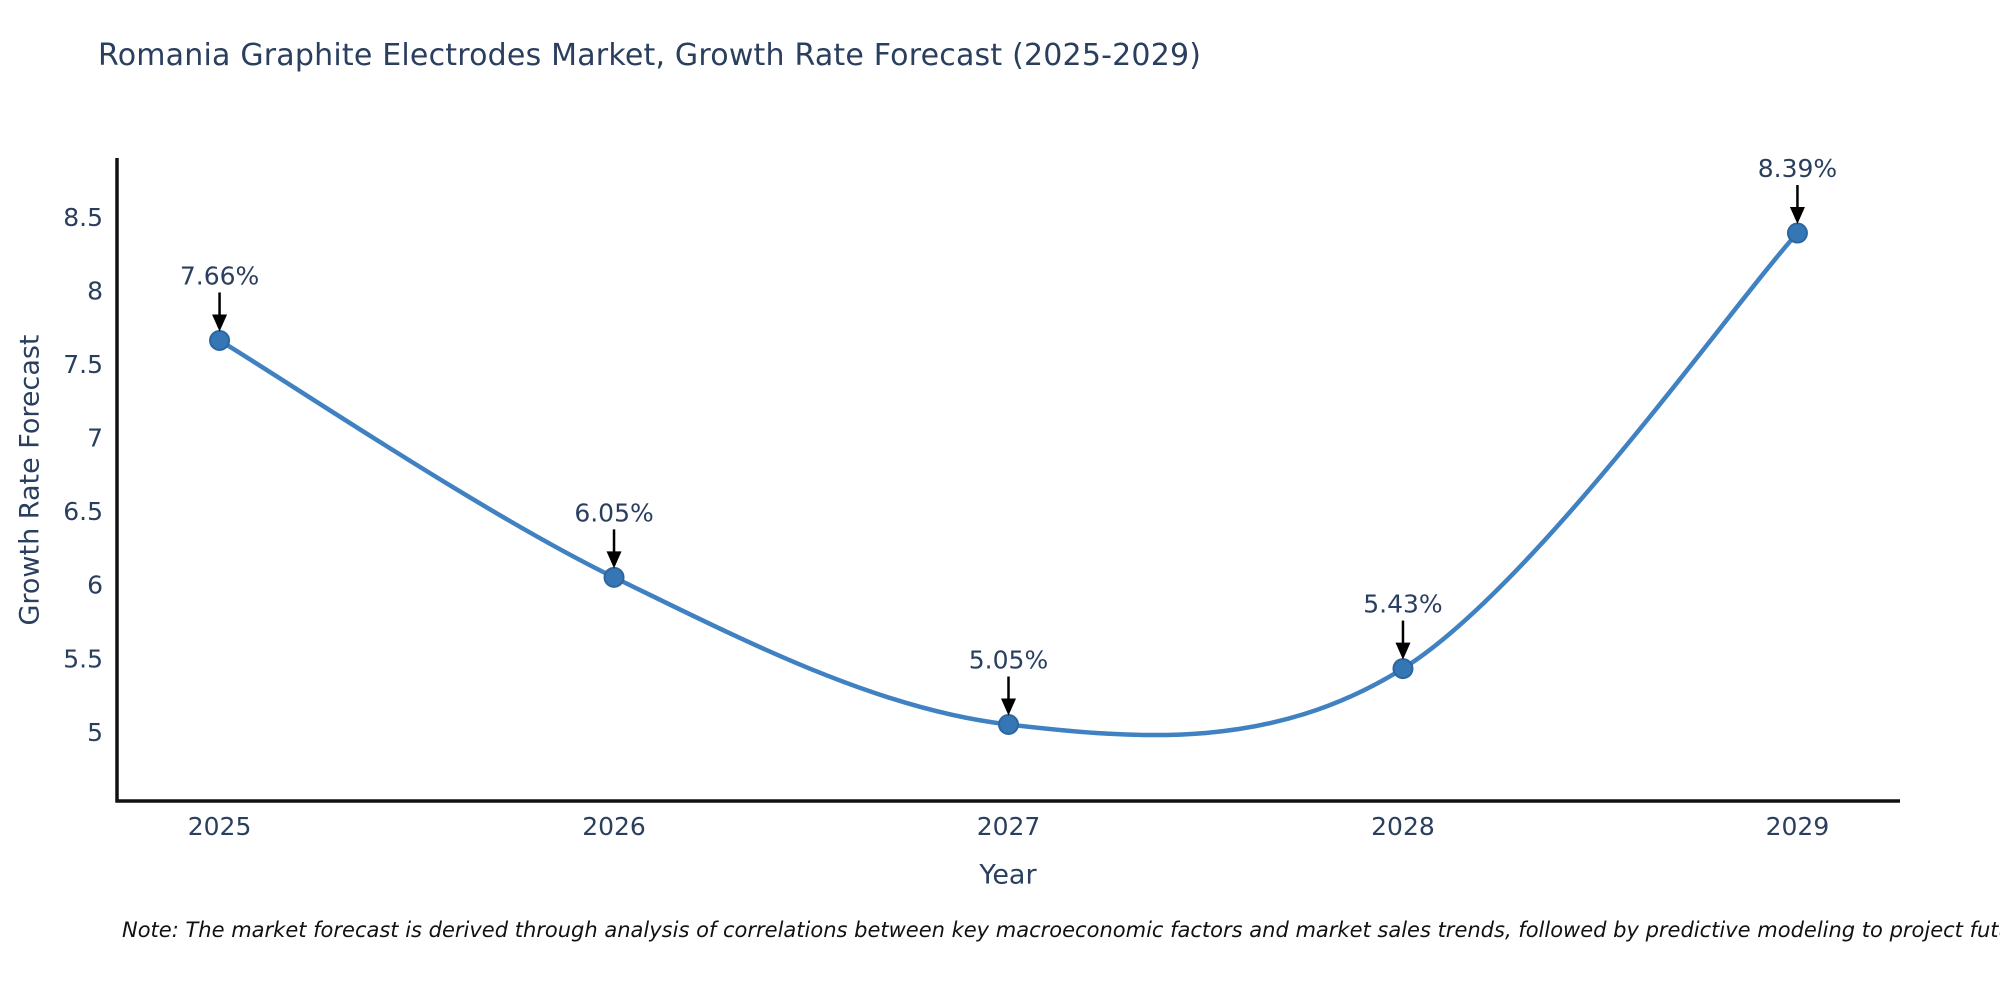 The height and width of the screenshot is (1000, 2000). What do you see at coordinates (95, 585) in the screenshot?
I see `y-tick-label: 6` at bounding box center [95, 585].